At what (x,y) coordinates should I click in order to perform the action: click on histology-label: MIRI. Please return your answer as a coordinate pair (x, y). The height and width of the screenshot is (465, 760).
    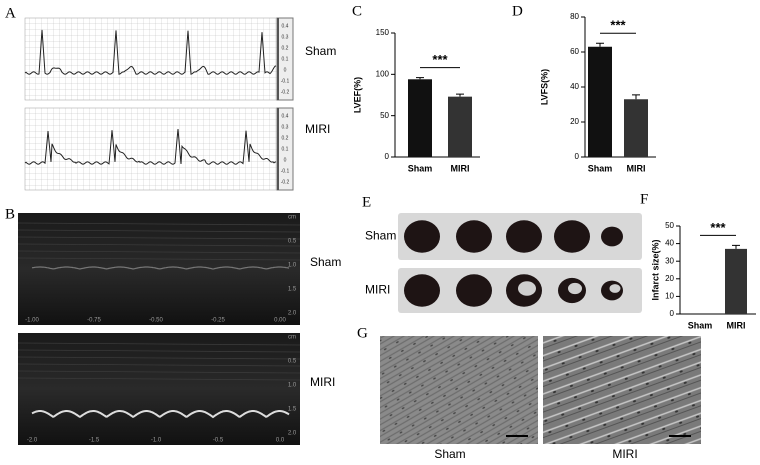
    Looking at the image, I should click on (624, 454).